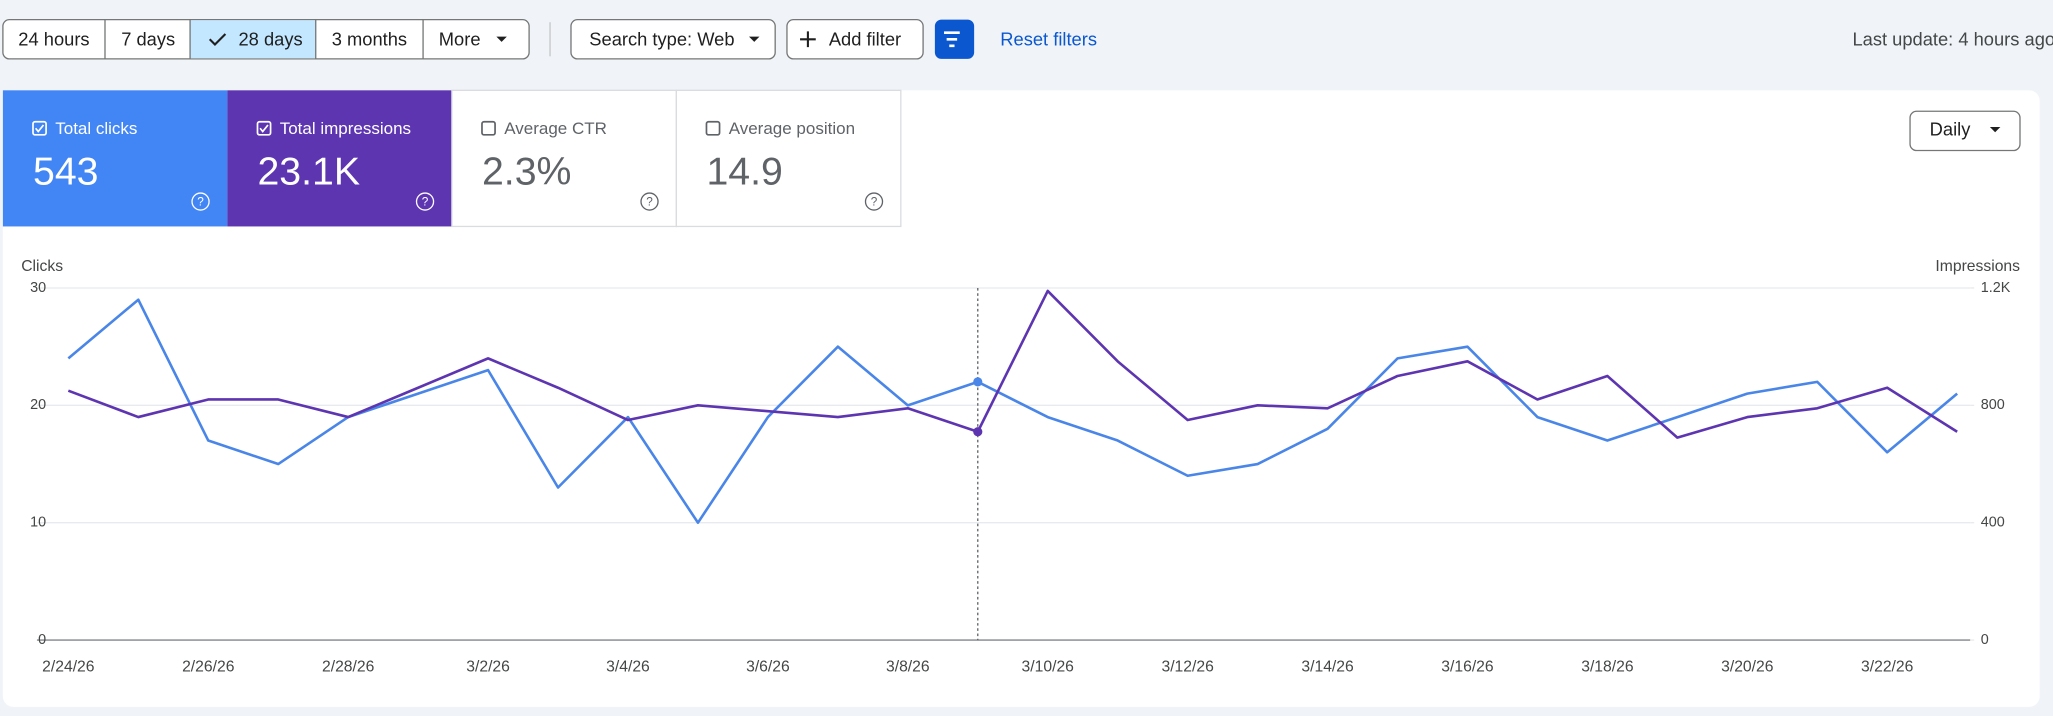  I want to click on search-type-label: Search type: Web, so click(661, 38).